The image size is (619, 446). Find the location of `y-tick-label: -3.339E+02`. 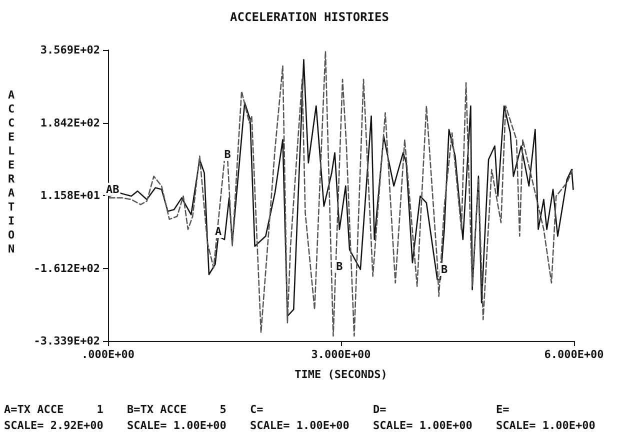

y-tick-label: -3.339E+02 is located at coordinates (67, 341).